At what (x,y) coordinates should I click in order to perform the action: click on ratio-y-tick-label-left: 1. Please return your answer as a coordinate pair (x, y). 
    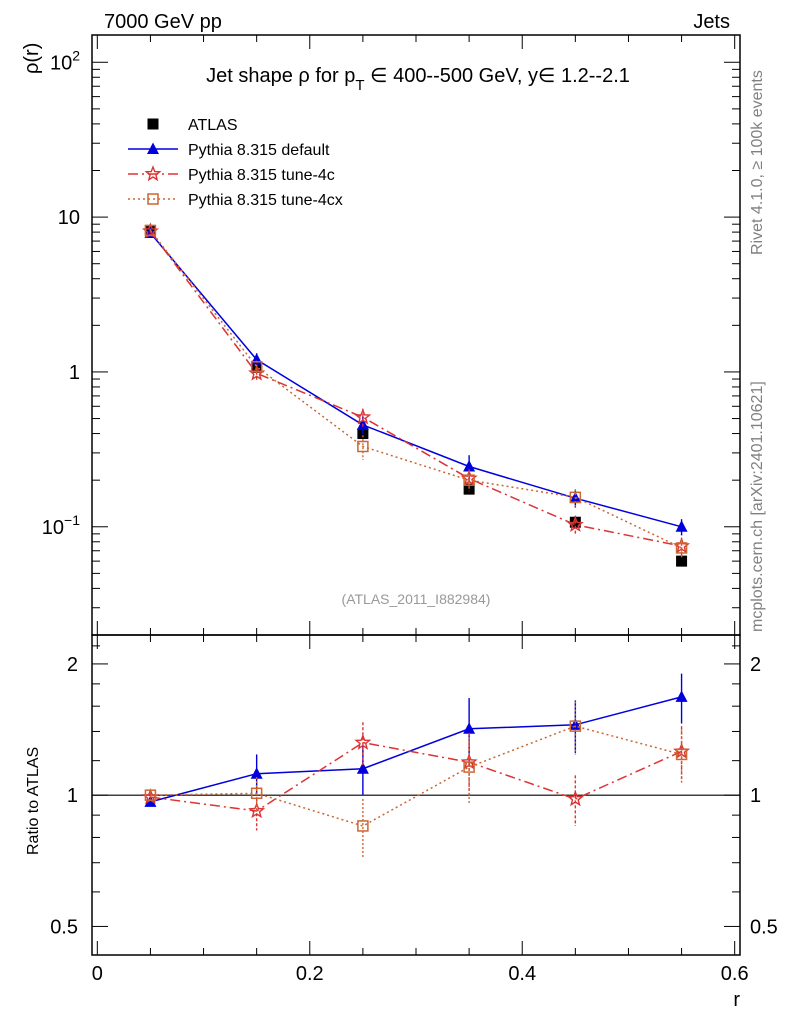
    Looking at the image, I should click on (72, 796).